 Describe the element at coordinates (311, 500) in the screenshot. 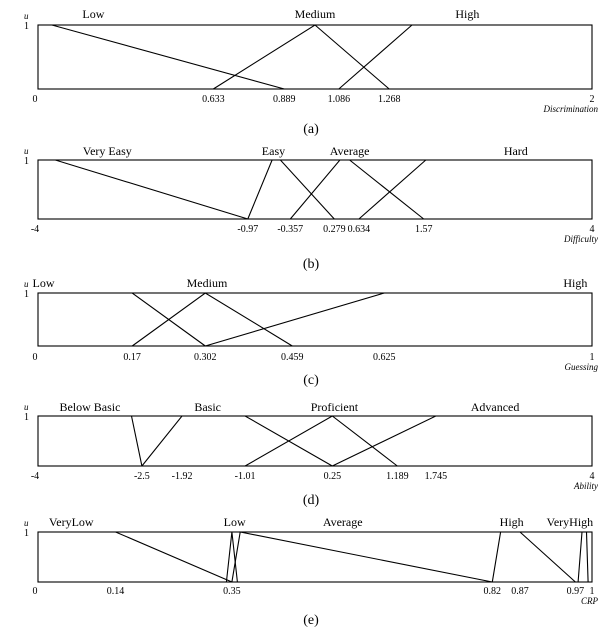

I see `panel-caption: (d)` at that location.